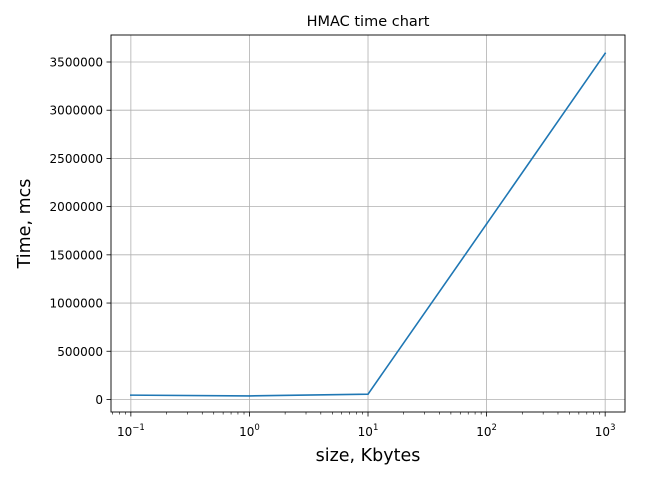 The image size is (664, 488). What do you see at coordinates (356, 413) in the screenshot?
I see `x-minor-ticks` at bounding box center [356, 413].